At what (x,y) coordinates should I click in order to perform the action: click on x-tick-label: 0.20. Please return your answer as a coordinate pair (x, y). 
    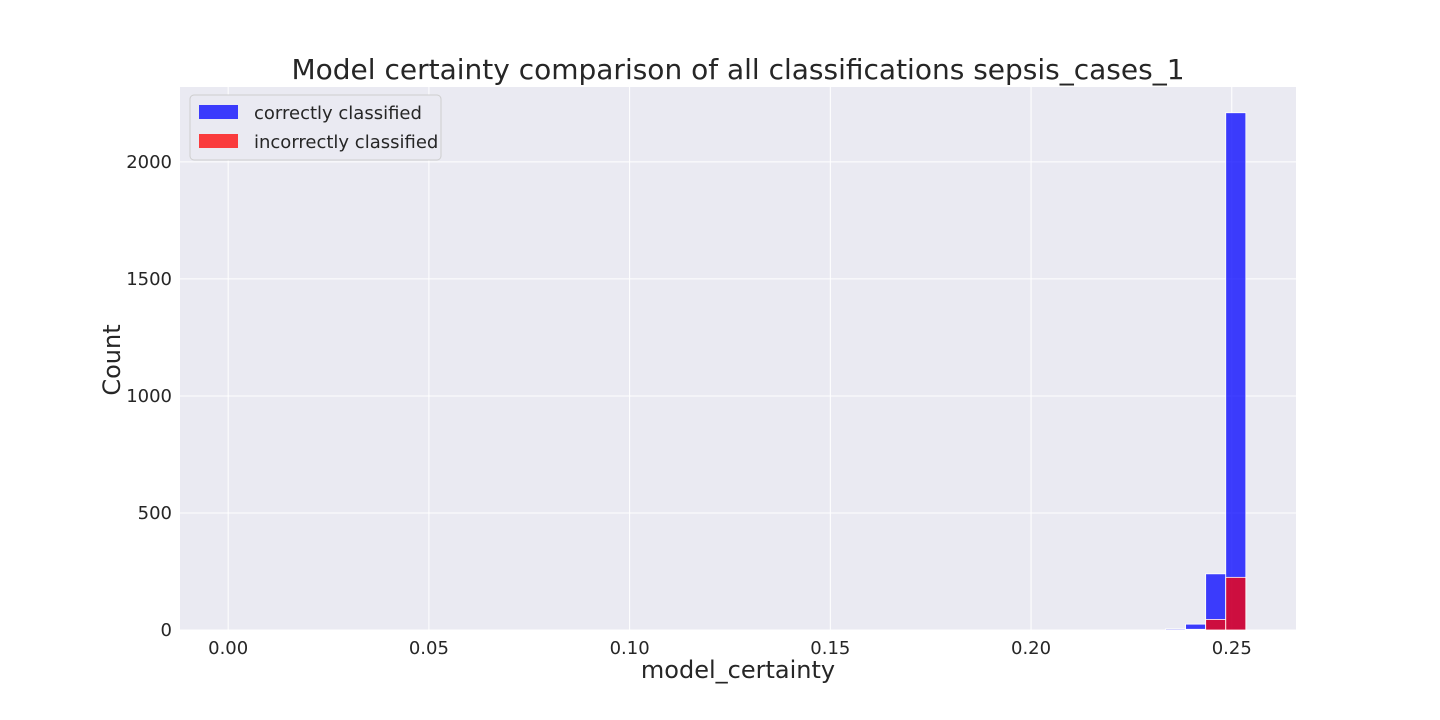
    Looking at the image, I should click on (1031, 648).